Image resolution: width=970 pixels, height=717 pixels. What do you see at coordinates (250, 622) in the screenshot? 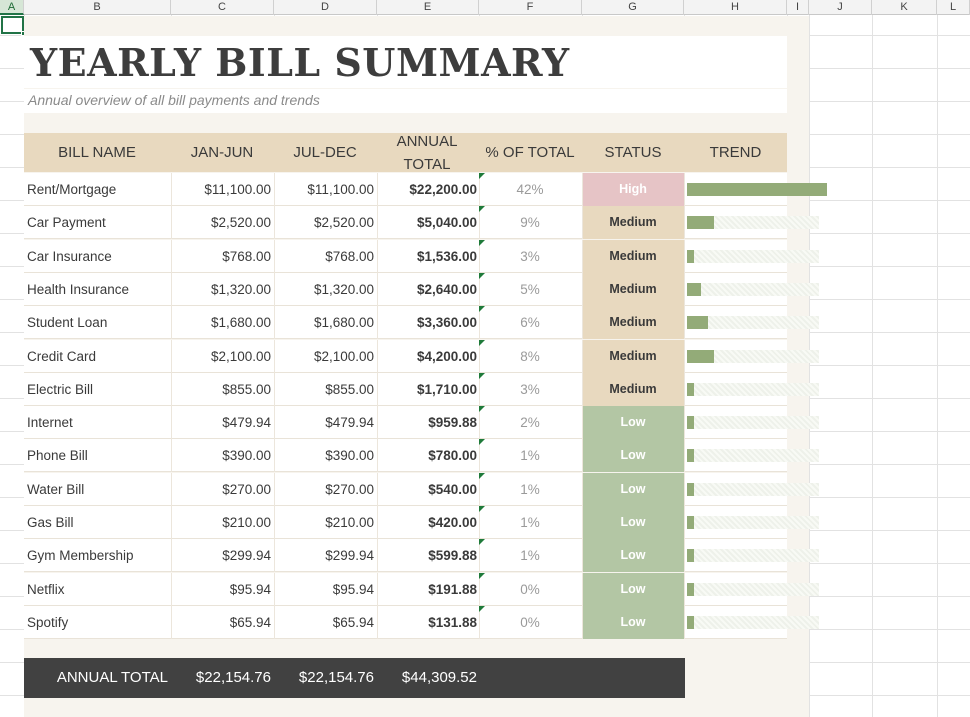
I see `jan-jun-amount: $65.94` at bounding box center [250, 622].